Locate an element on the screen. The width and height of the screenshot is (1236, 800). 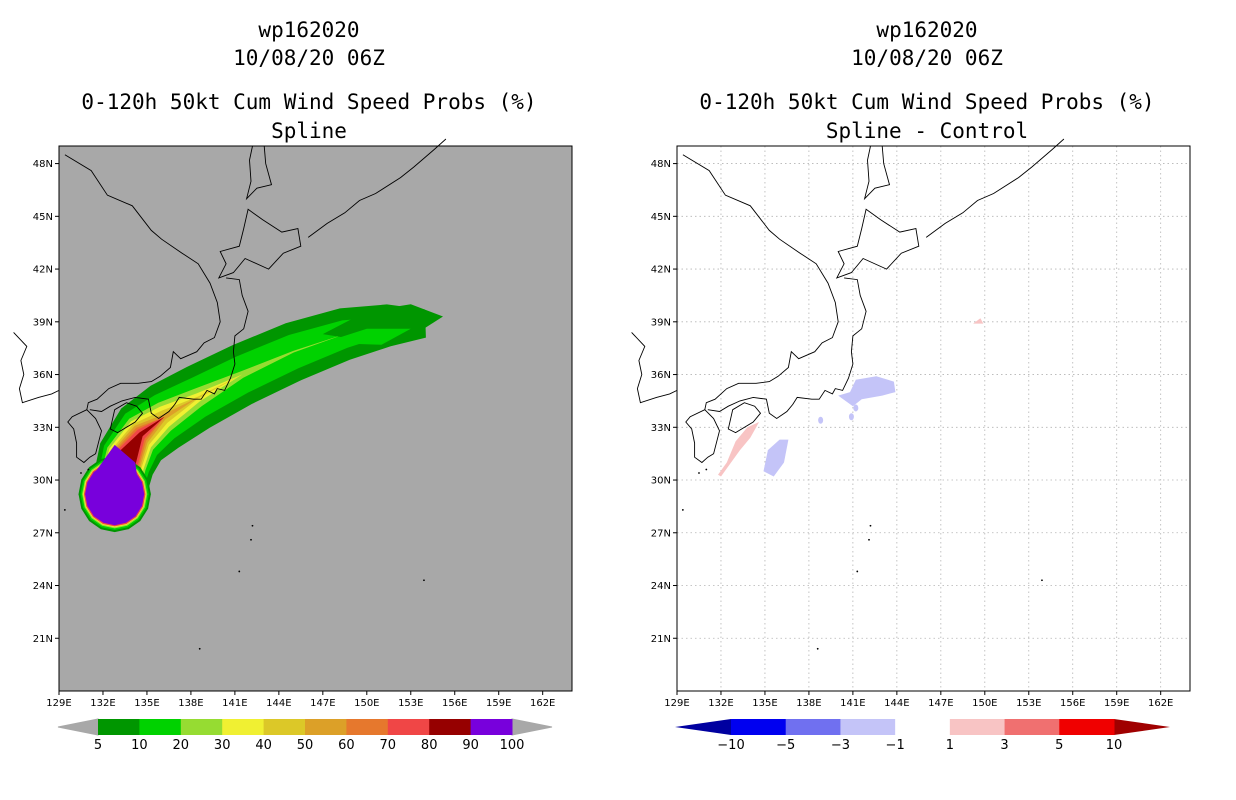
colorbar-high-arrow is located at coordinates (1142, 727).